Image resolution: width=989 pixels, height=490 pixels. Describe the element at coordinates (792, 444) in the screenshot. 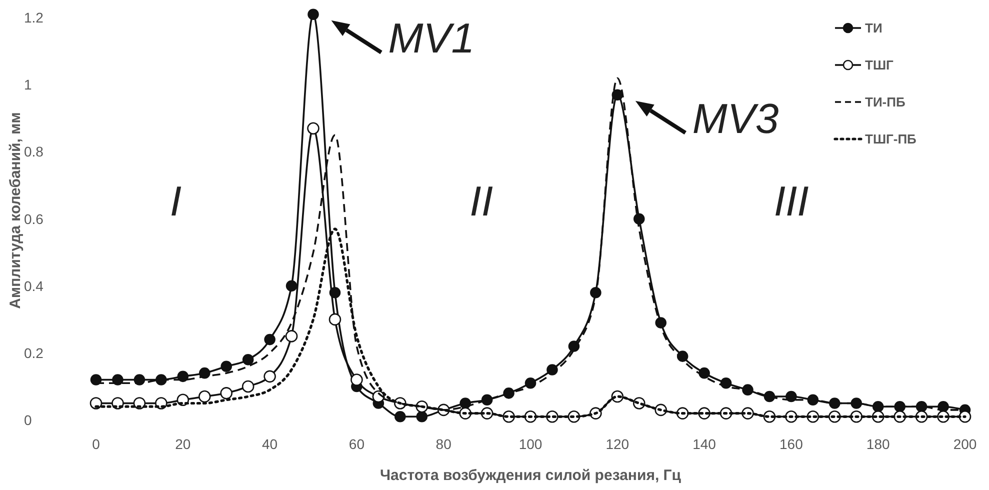

I see `x-tick-label: 160` at that location.